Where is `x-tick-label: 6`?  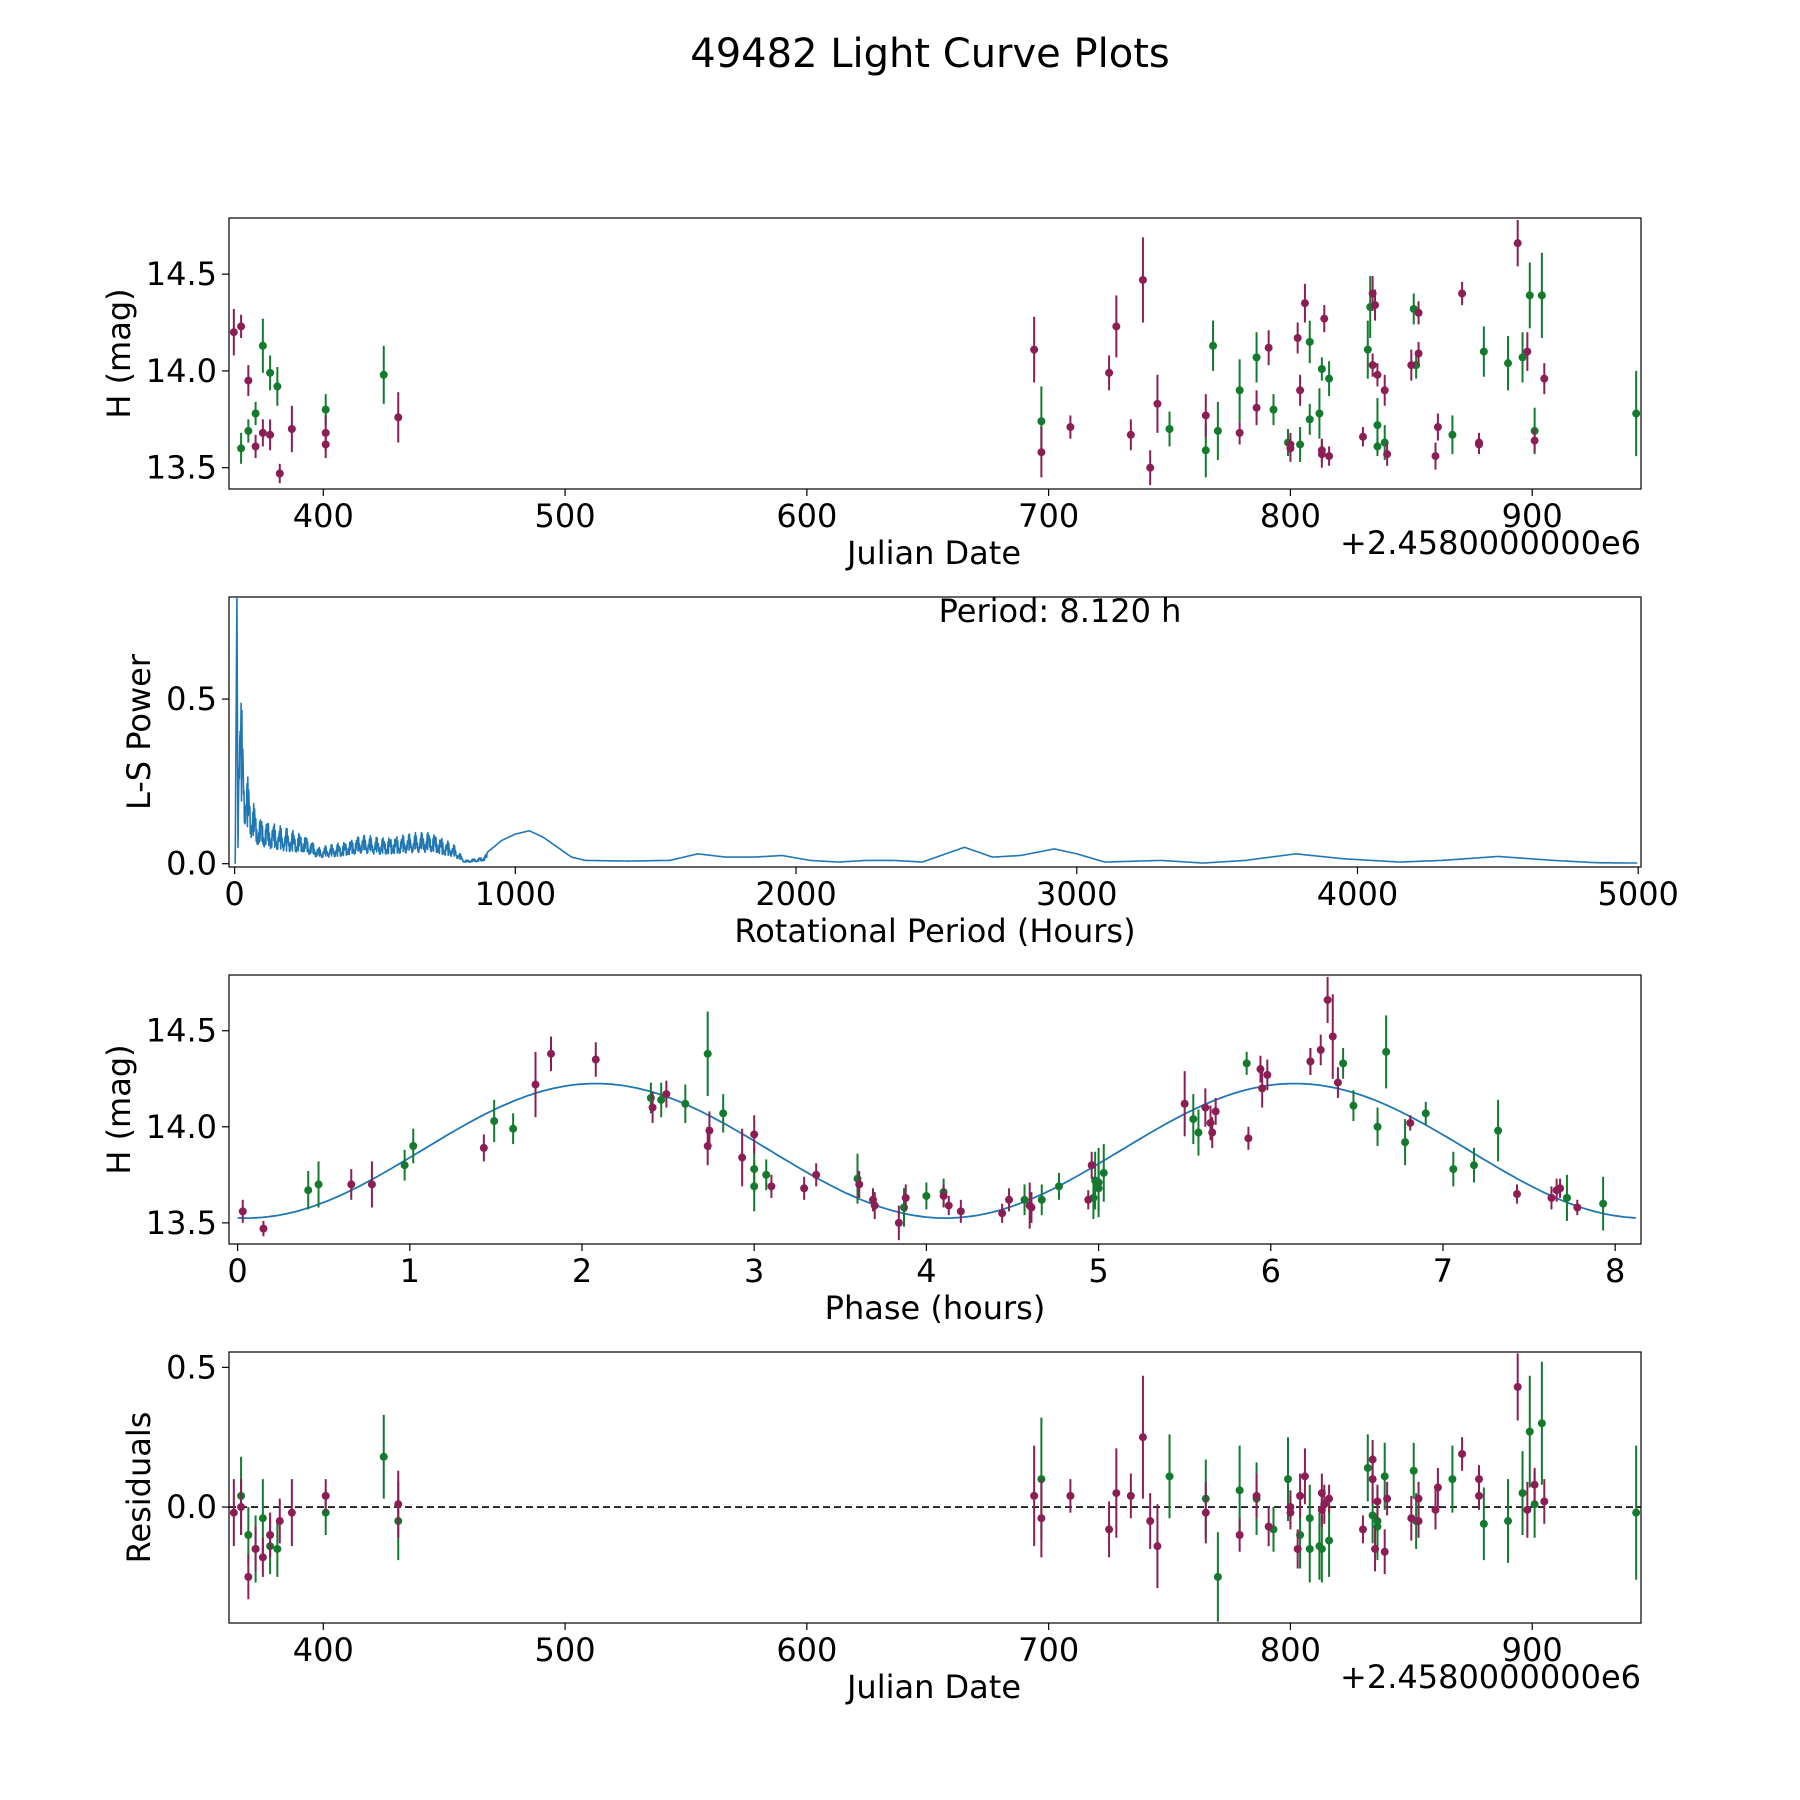
x-tick-label: 6 is located at coordinates (1271, 1271).